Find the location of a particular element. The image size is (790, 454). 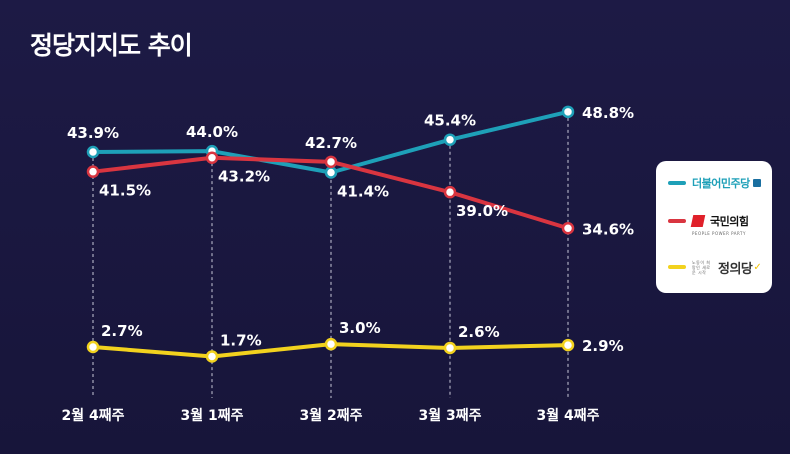

checkmark-icon: ✓ is located at coordinates (757, 267).